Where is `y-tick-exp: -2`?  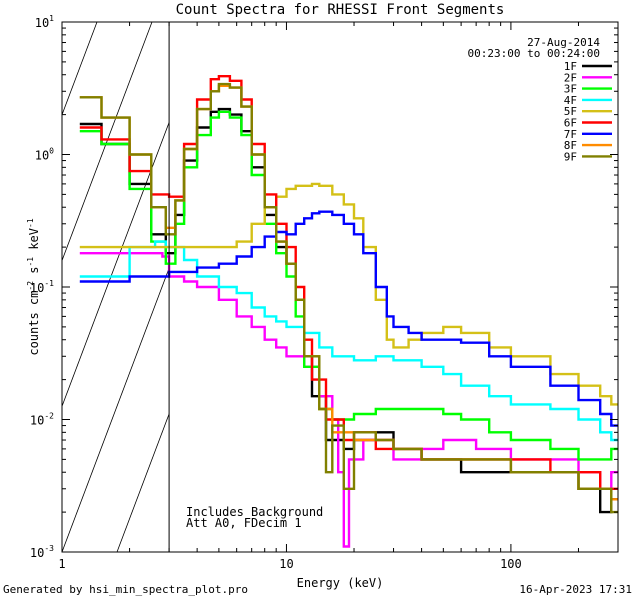 y-tick-exp: -2 is located at coordinates (49, 416).